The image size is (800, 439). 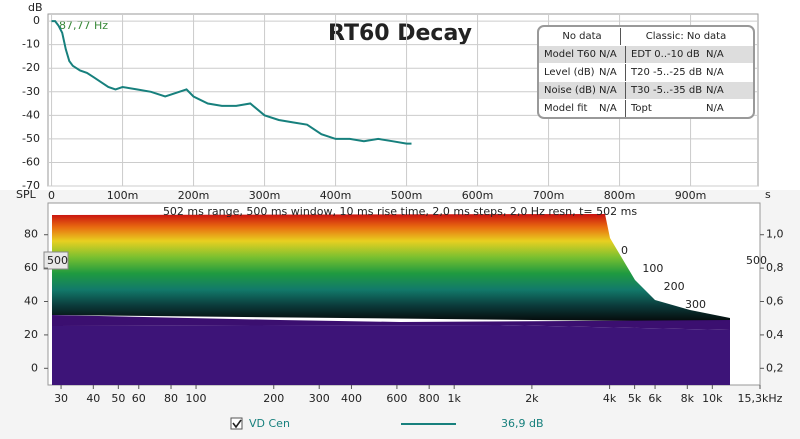 What do you see at coordinates (652, 268) in the screenshot?
I see `time-tick-label: 100` at bounding box center [652, 268].